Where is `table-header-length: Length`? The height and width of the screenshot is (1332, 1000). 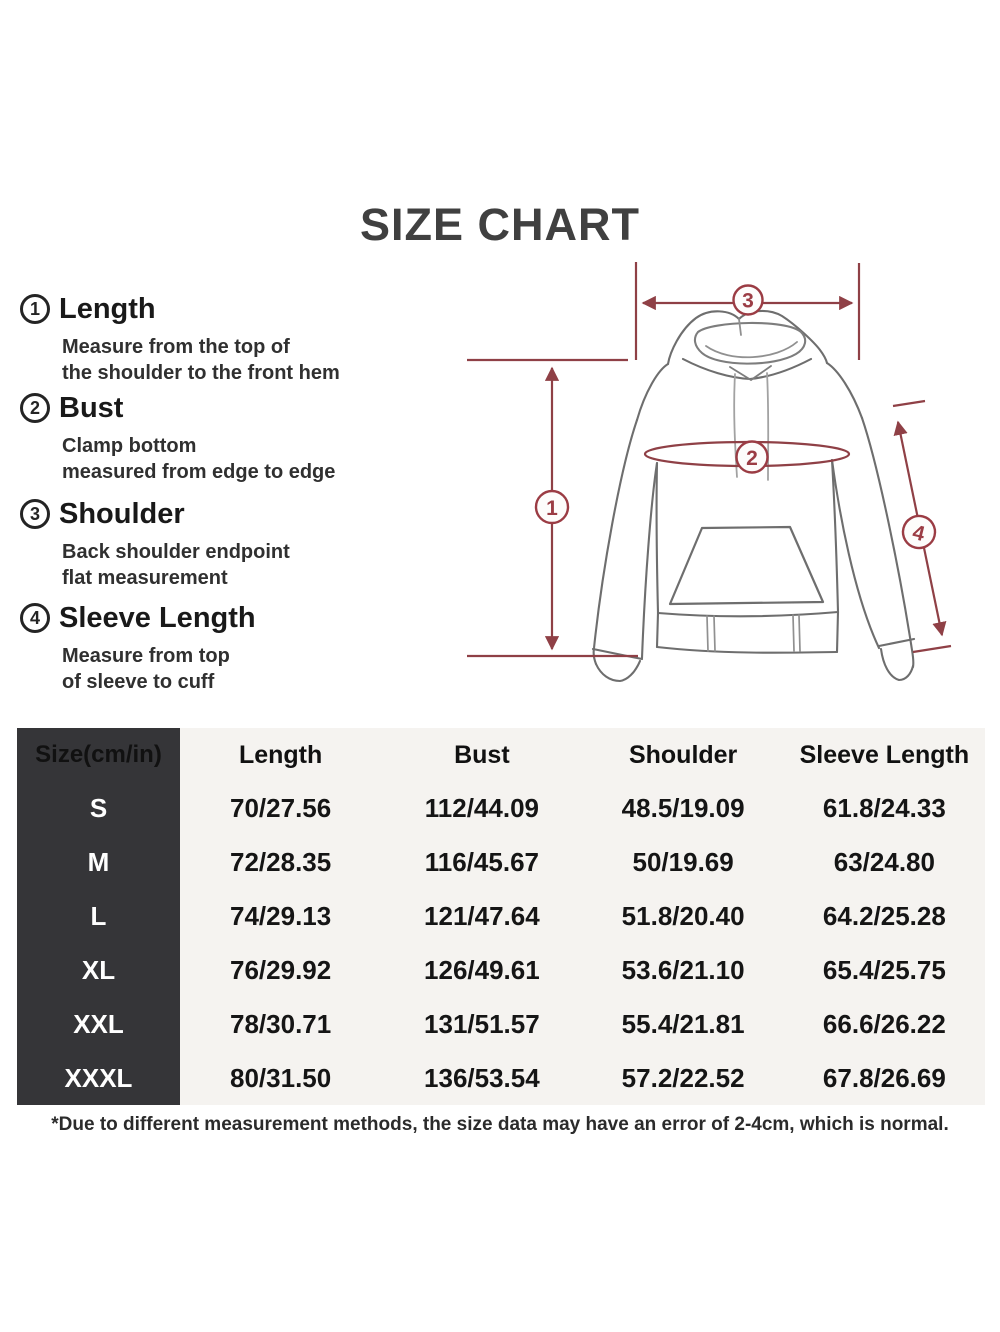 table-header-length: Length is located at coordinates (280, 754).